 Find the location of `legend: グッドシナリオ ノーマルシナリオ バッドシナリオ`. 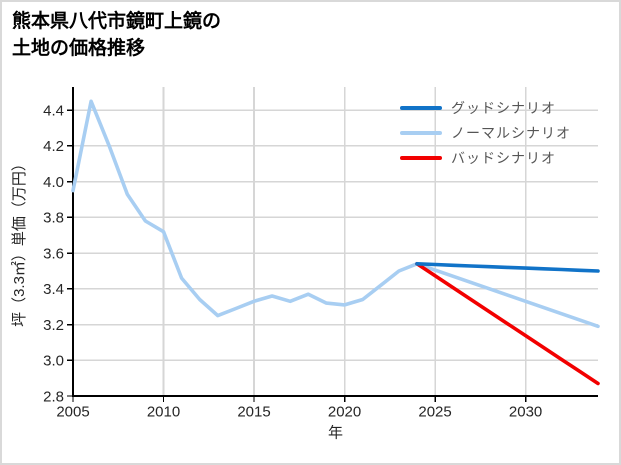

legend: グッドシナリオ ノーマルシナリオ バッドシナリオ is located at coordinates (485, 132).